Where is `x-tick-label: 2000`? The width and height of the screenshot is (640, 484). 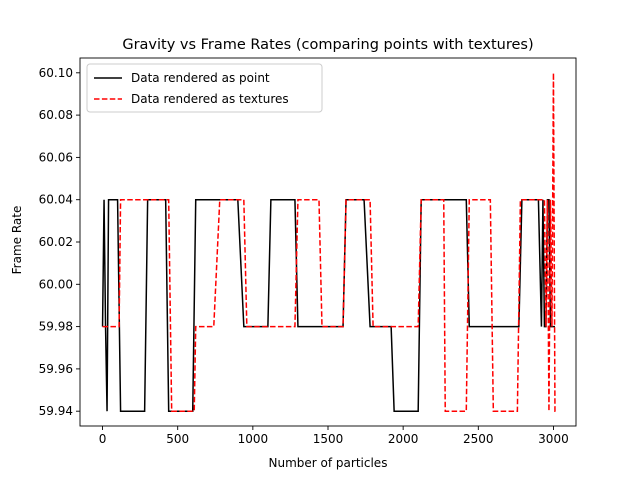 x-tick-label: 2000 is located at coordinates (403, 439).